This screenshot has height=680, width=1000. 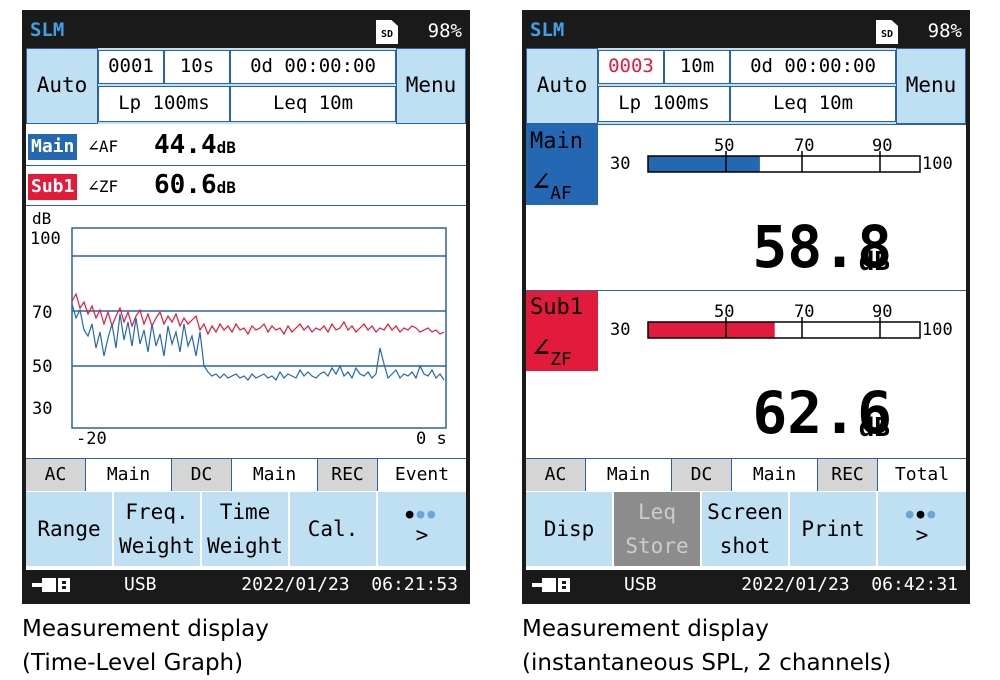 I want to click on elapsed-time: 0d 00:00:00, so click(x=813, y=67).